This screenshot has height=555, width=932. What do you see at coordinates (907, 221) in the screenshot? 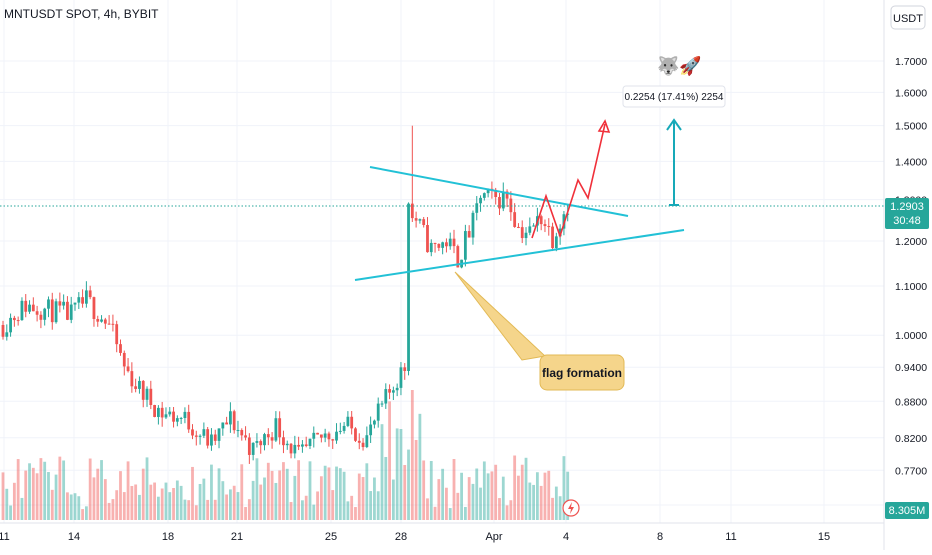
I see `countdown-value: 30:48` at bounding box center [907, 221].